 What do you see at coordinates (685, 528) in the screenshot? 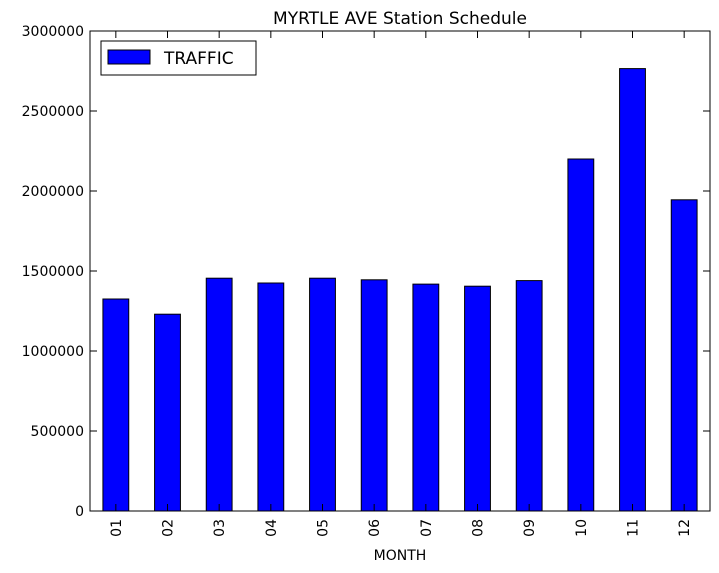
I see `x-tick-label: 12` at bounding box center [685, 528].